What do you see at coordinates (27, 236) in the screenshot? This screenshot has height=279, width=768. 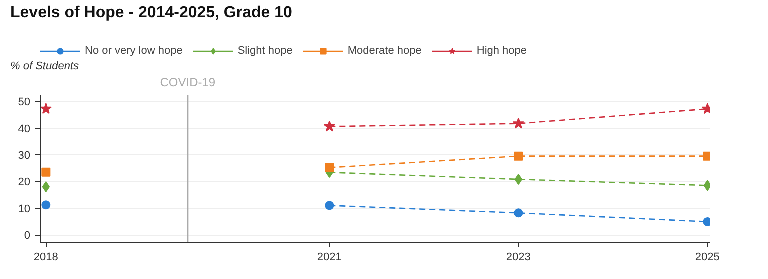 I see `y-tick-label: 0` at bounding box center [27, 236].